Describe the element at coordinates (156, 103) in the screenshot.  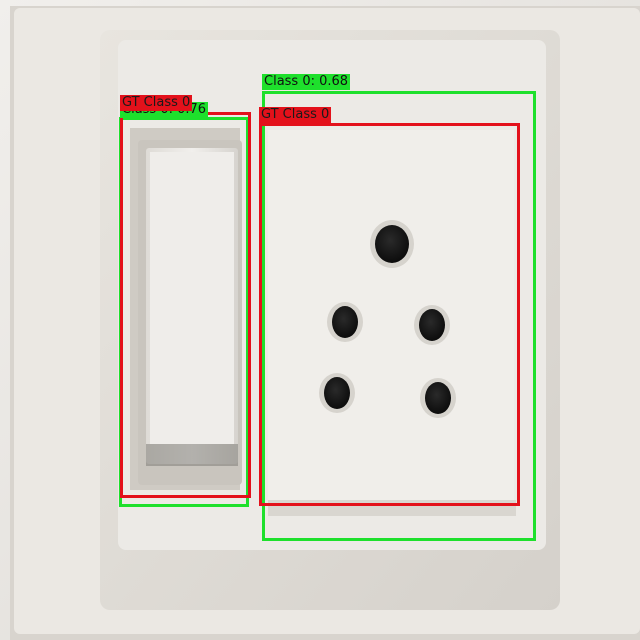
I see `gt-label-switch: GT Class 0` at that location.